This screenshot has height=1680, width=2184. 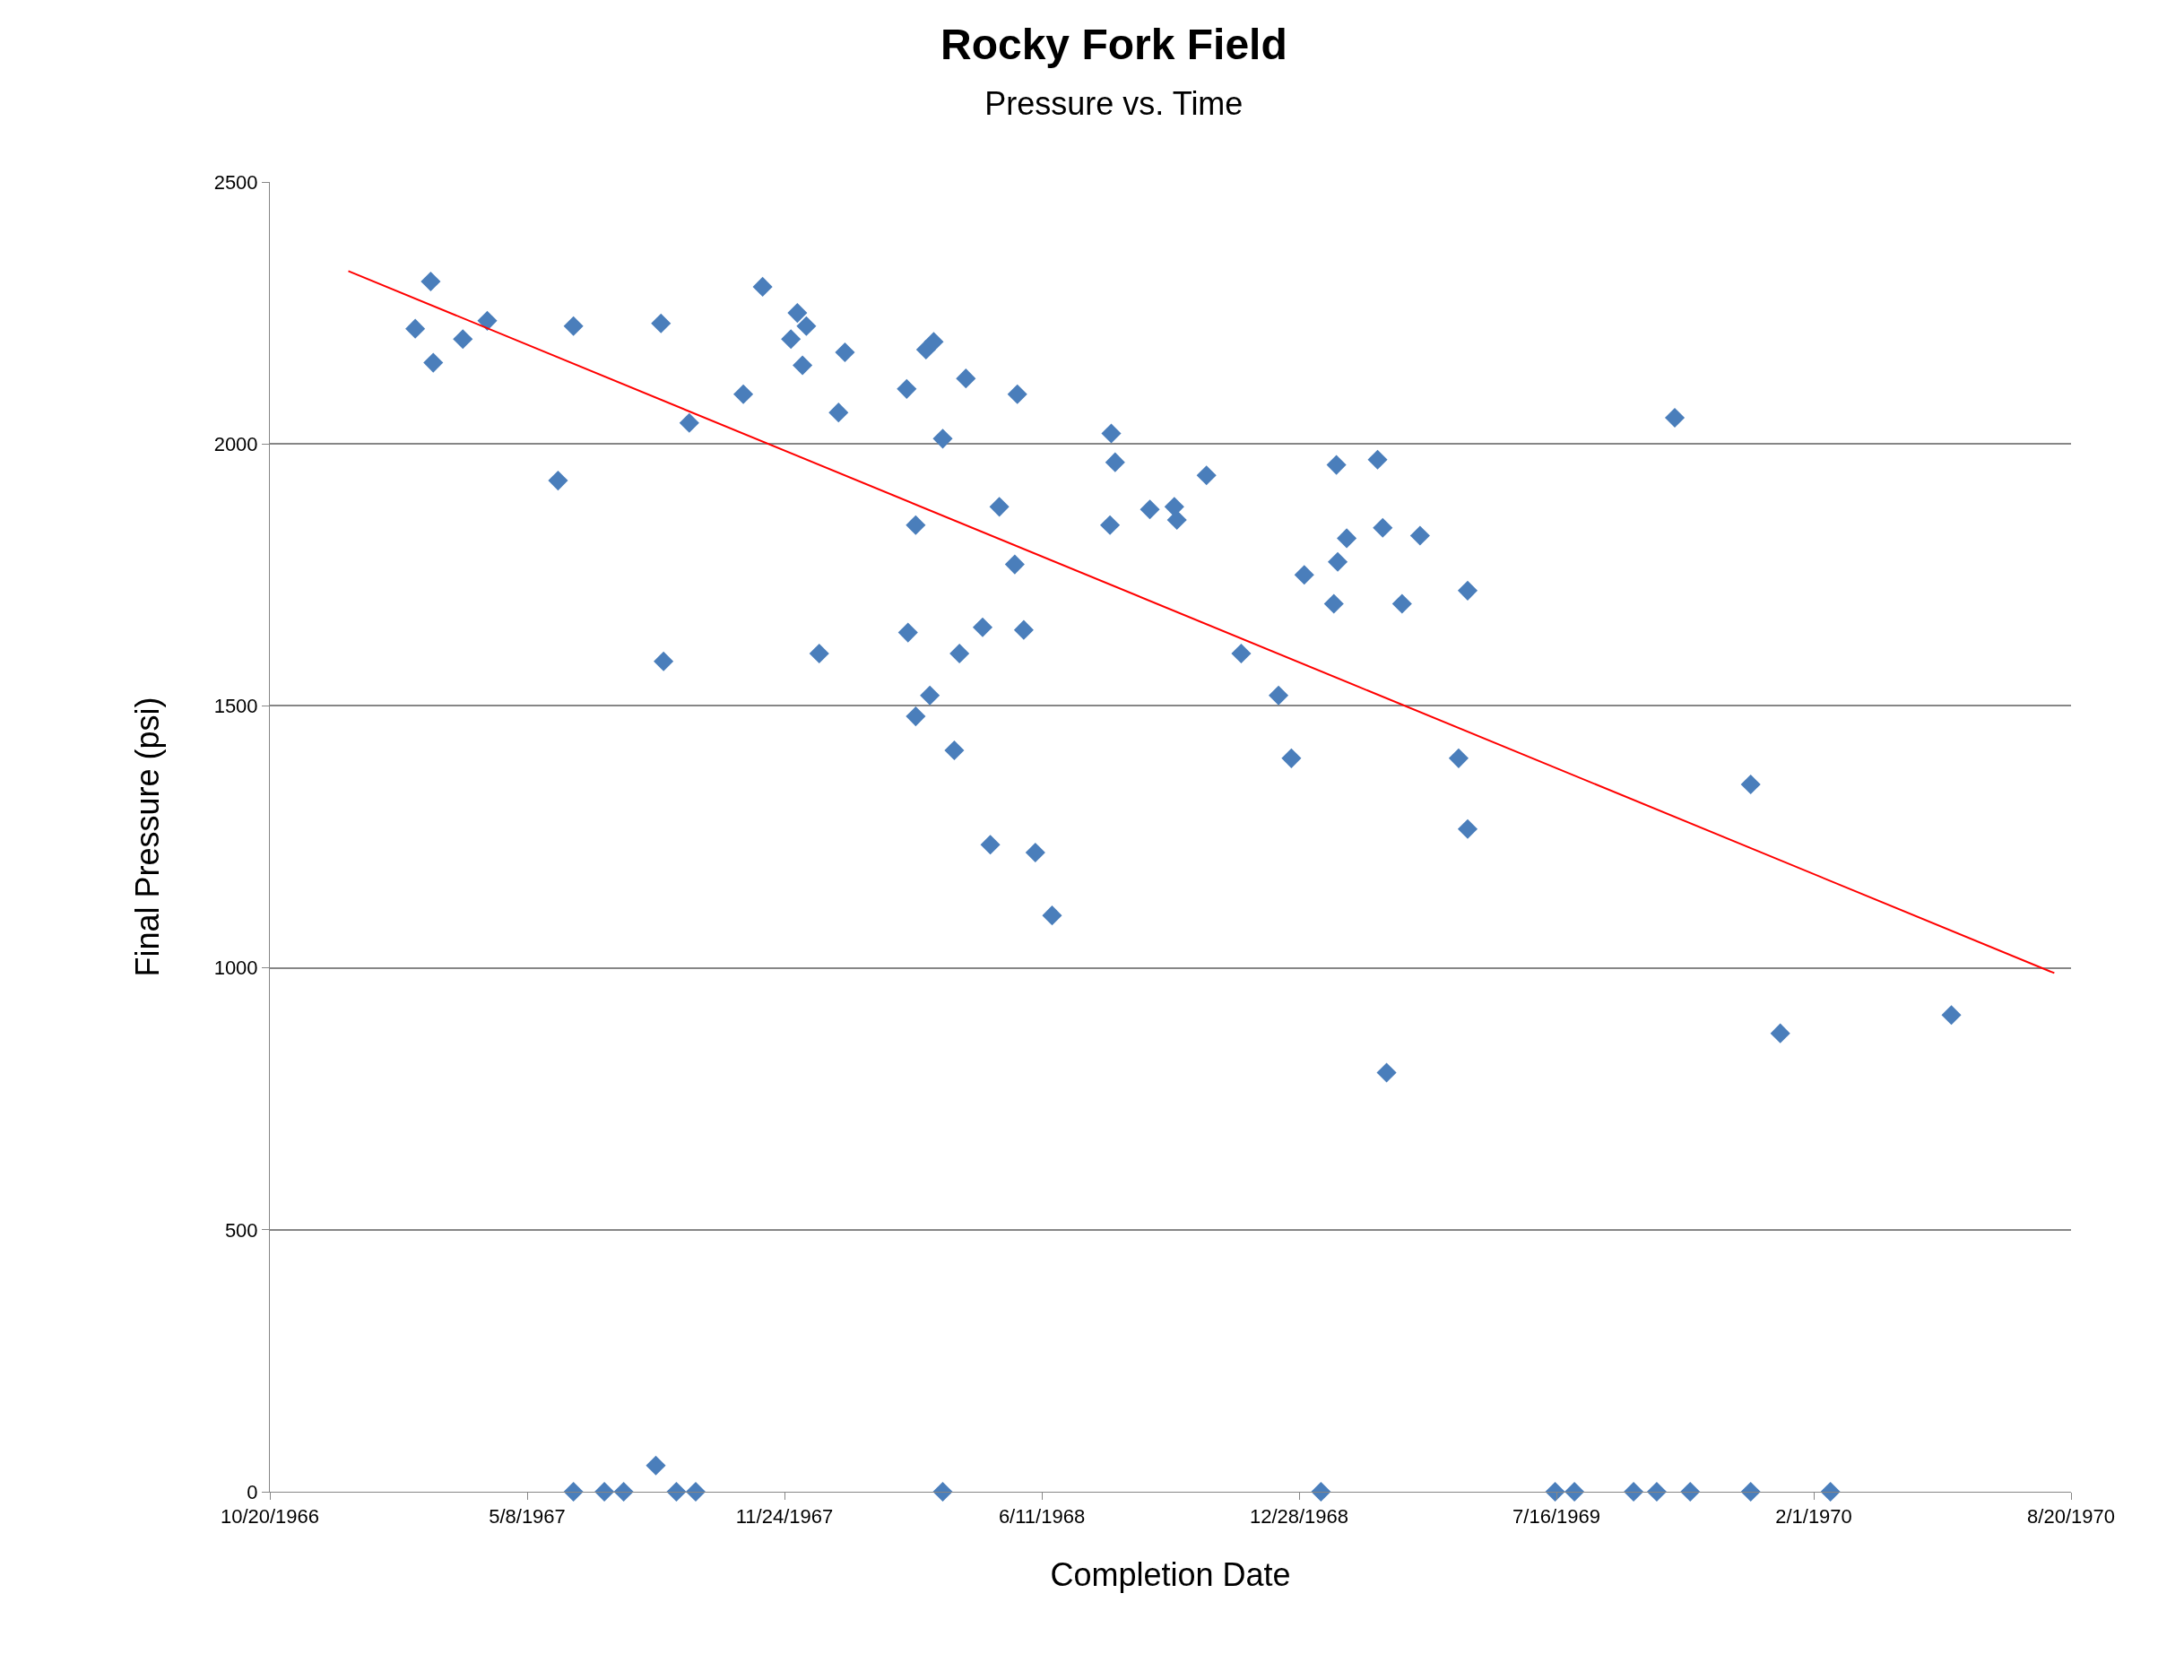 I want to click on chart-subtitle: Pressure vs. Time, so click(x=1114, y=103).